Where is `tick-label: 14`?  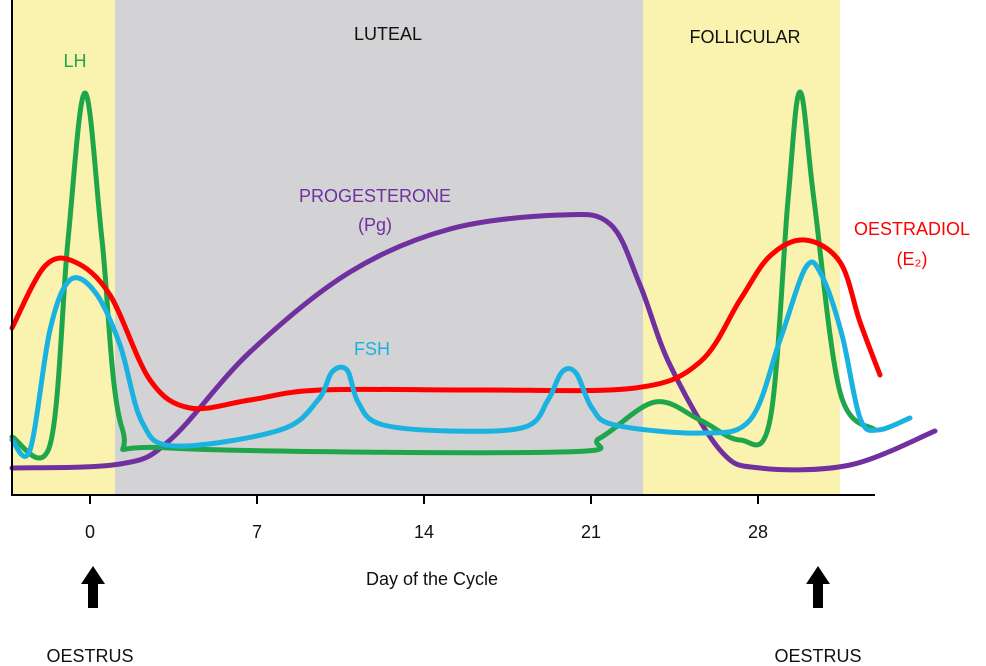 tick-label: 14 is located at coordinates (424, 532).